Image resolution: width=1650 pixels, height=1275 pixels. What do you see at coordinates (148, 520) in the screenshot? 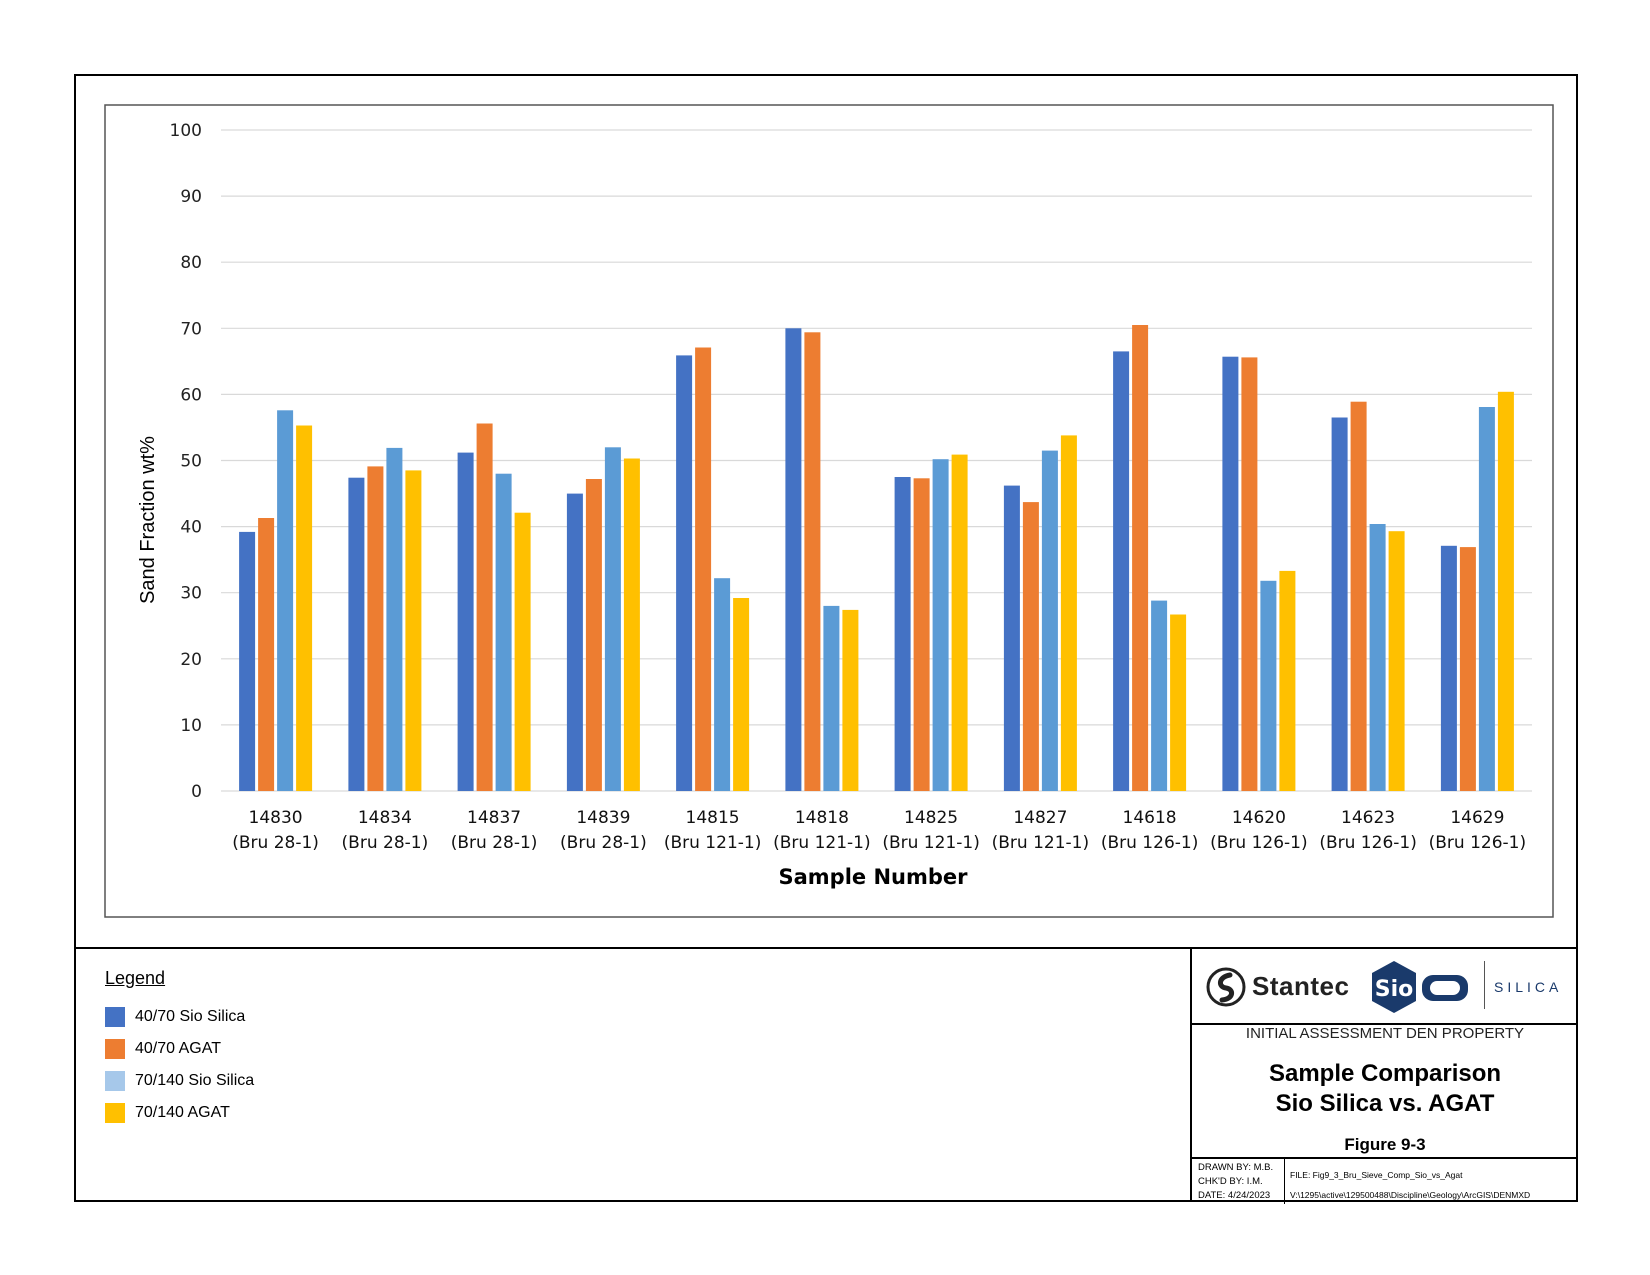
I see `y-axis-title: Sand Fraction wt%` at bounding box center [148, 520].